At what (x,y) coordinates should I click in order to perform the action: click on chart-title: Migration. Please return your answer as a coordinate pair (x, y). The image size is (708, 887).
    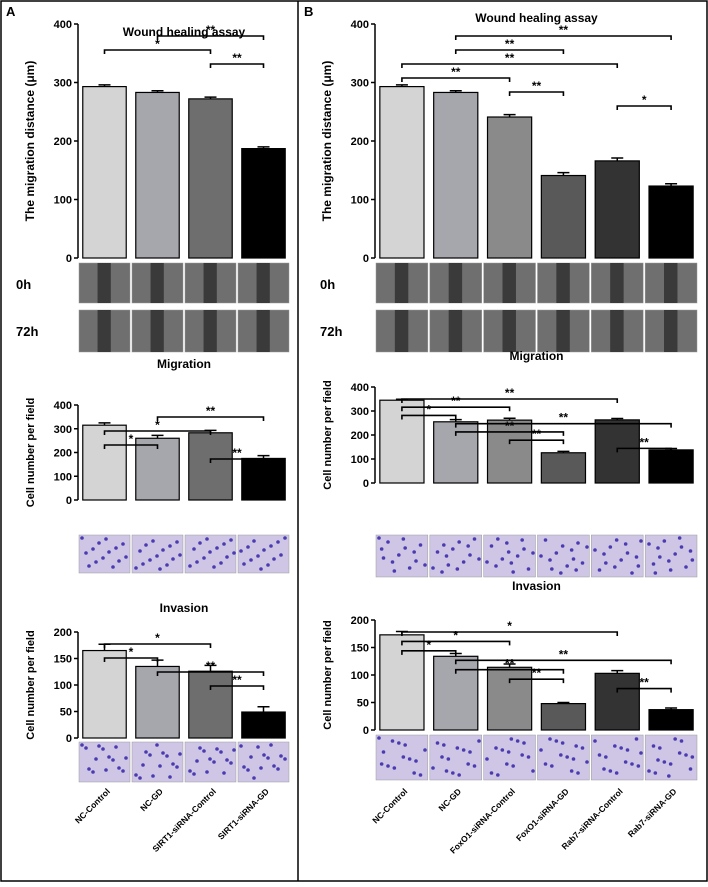
    Looking at the image, I should click on (184, 364).